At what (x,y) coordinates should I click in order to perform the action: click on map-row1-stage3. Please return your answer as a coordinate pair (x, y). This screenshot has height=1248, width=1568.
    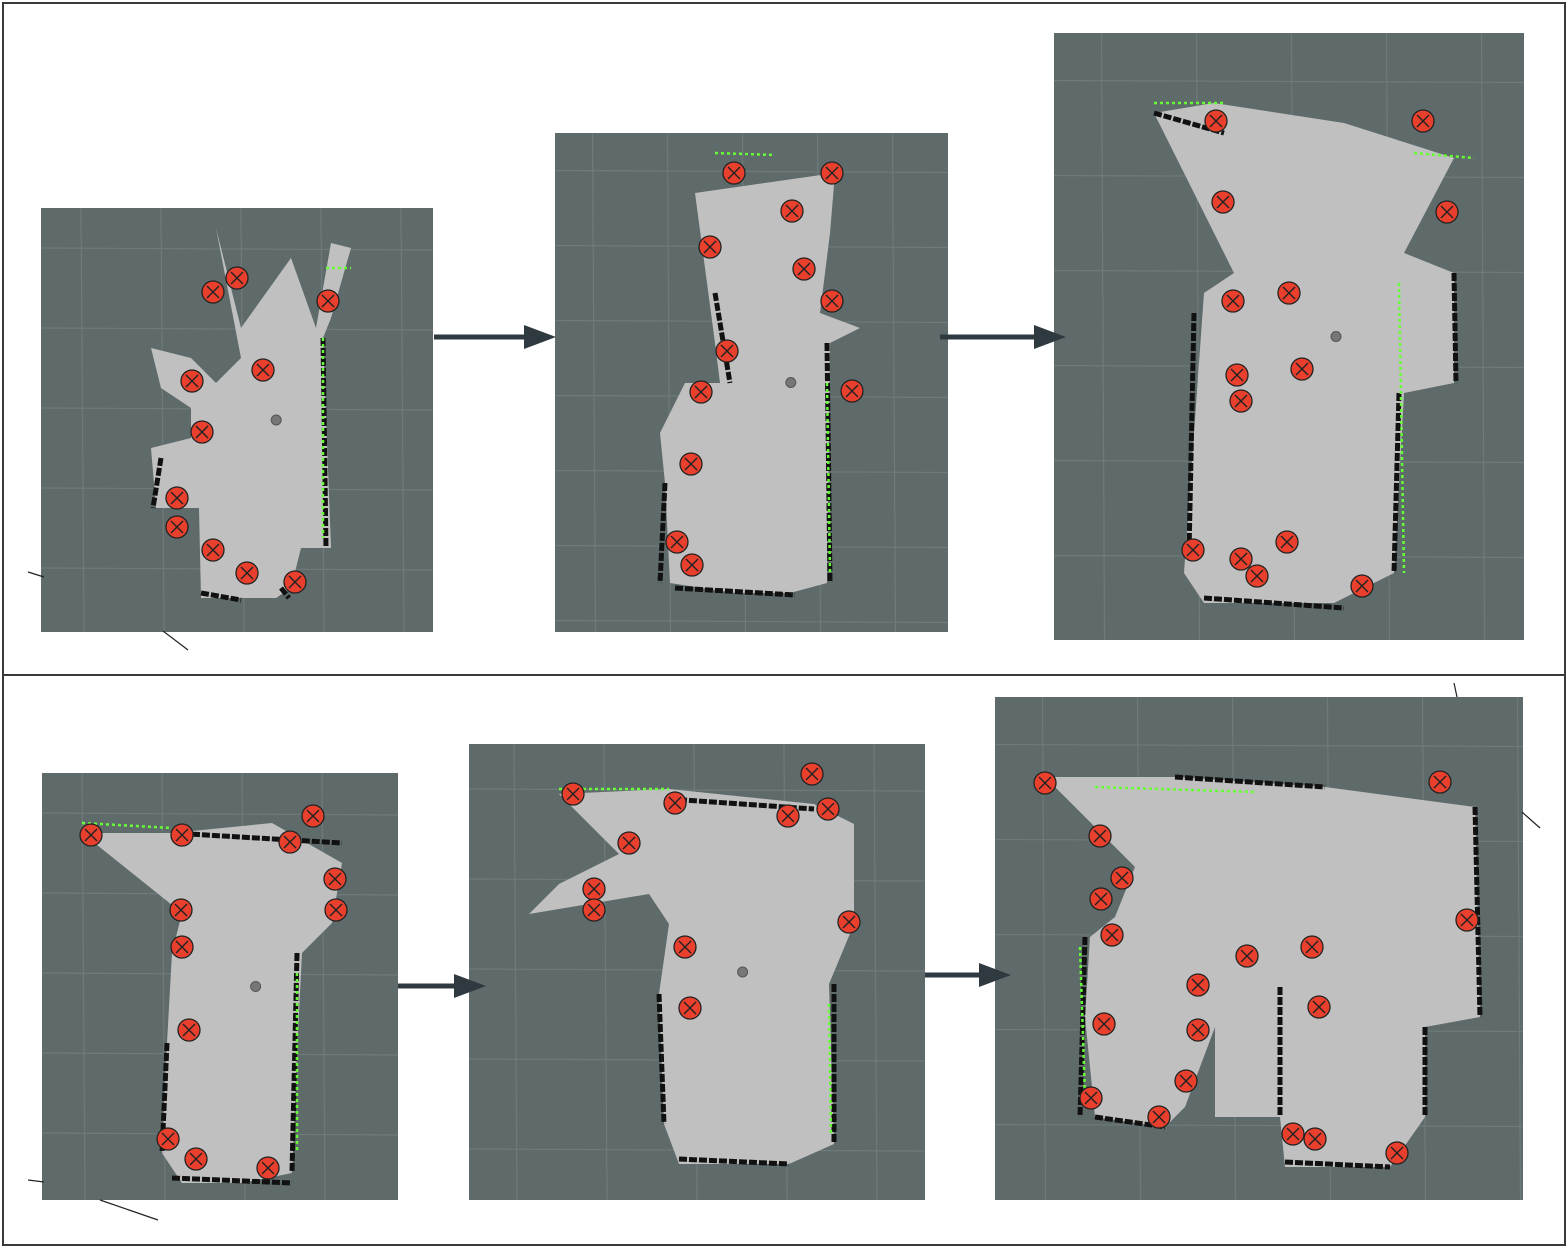
    Looking at the image, I should click on (1289, 336).